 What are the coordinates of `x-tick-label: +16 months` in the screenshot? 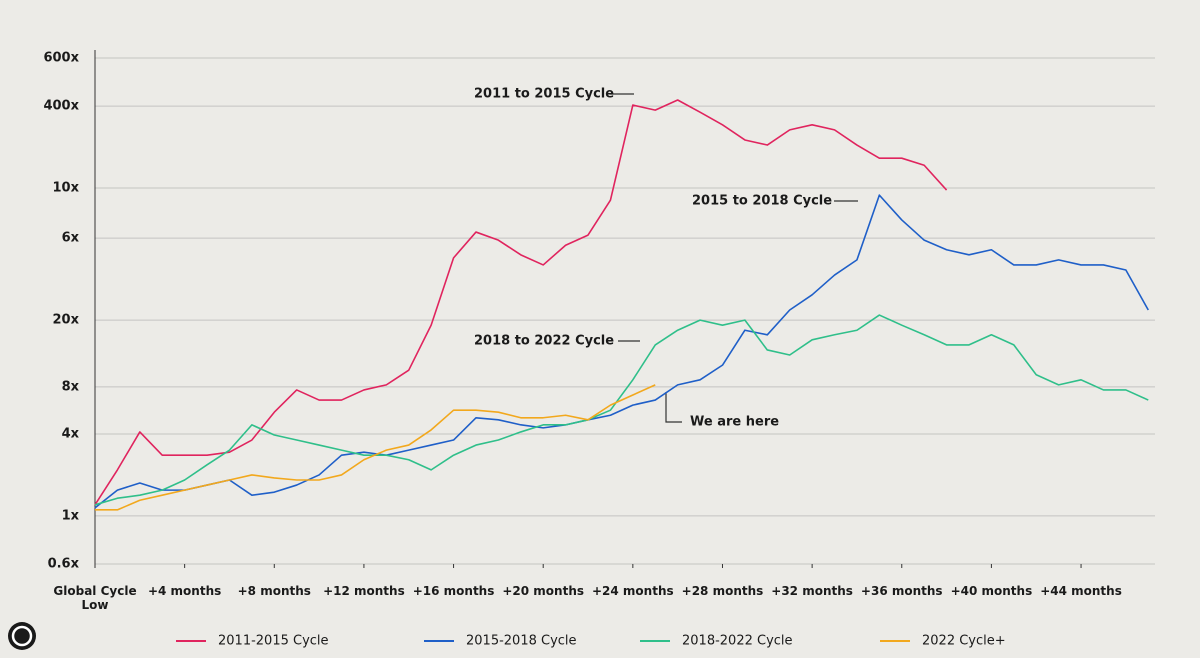 It's located at (453, 591).